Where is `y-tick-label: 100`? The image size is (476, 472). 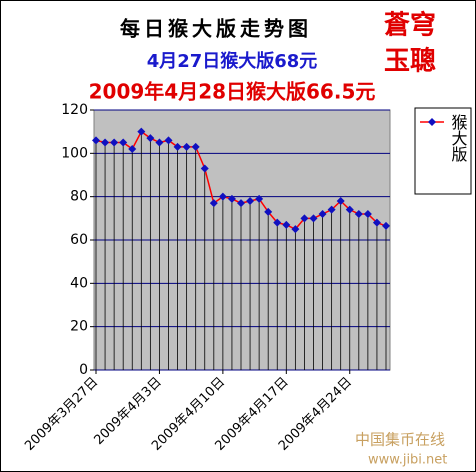
y-tick-label: 100 is located at coordinates (74, 153).